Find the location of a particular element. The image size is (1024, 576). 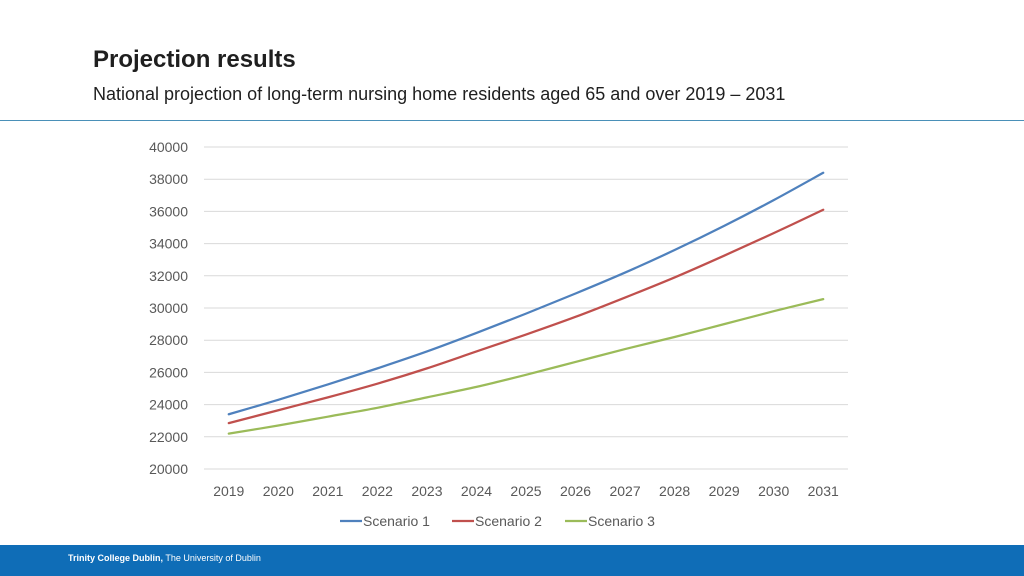

x-tick-label: 2025 is located at coordinates (525, 491).